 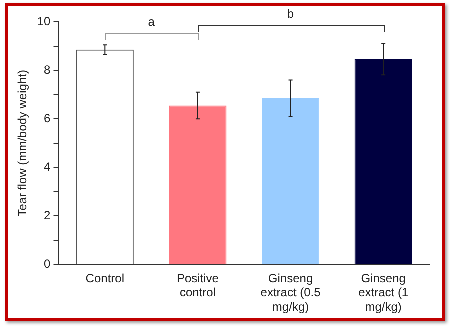 What do you see at coordinates (48, 215) in the screenshot?
I see `y-tick-label: 2` at bounding box center [48, 215].